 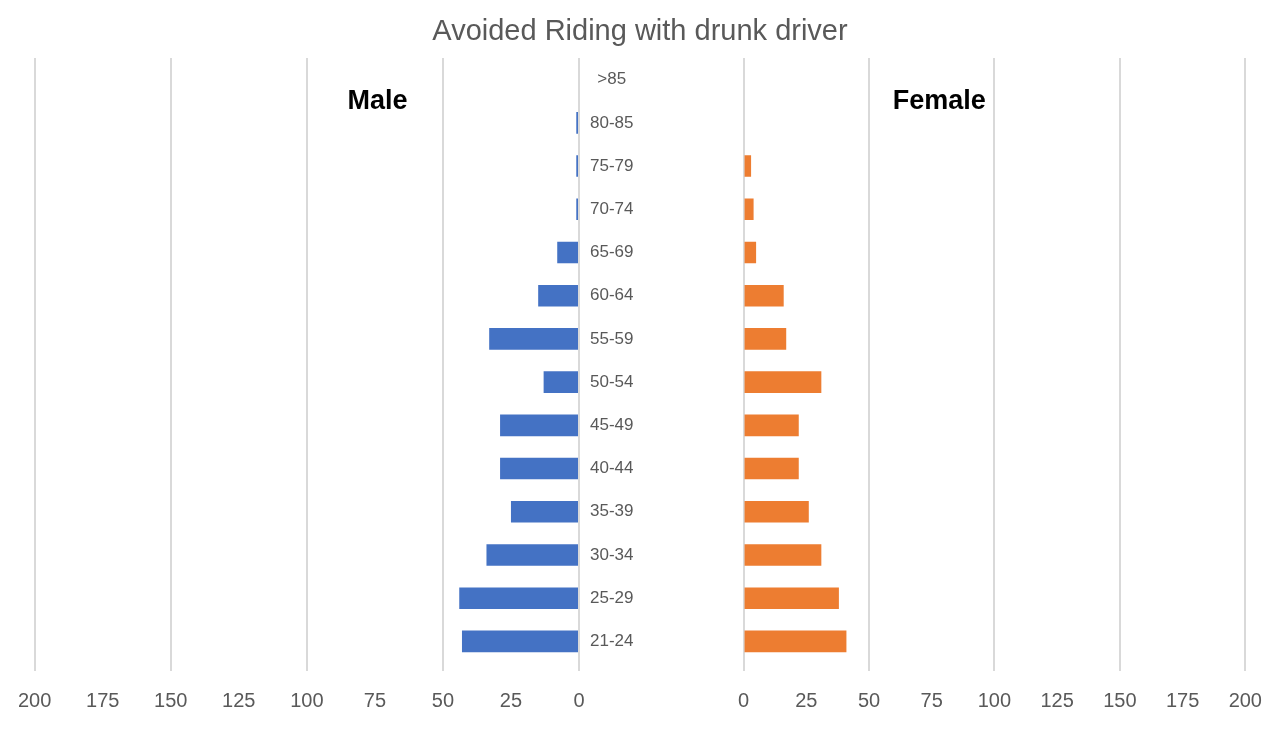 I want to click on y-tick-label: 70-74, so click(x=612, y=208).